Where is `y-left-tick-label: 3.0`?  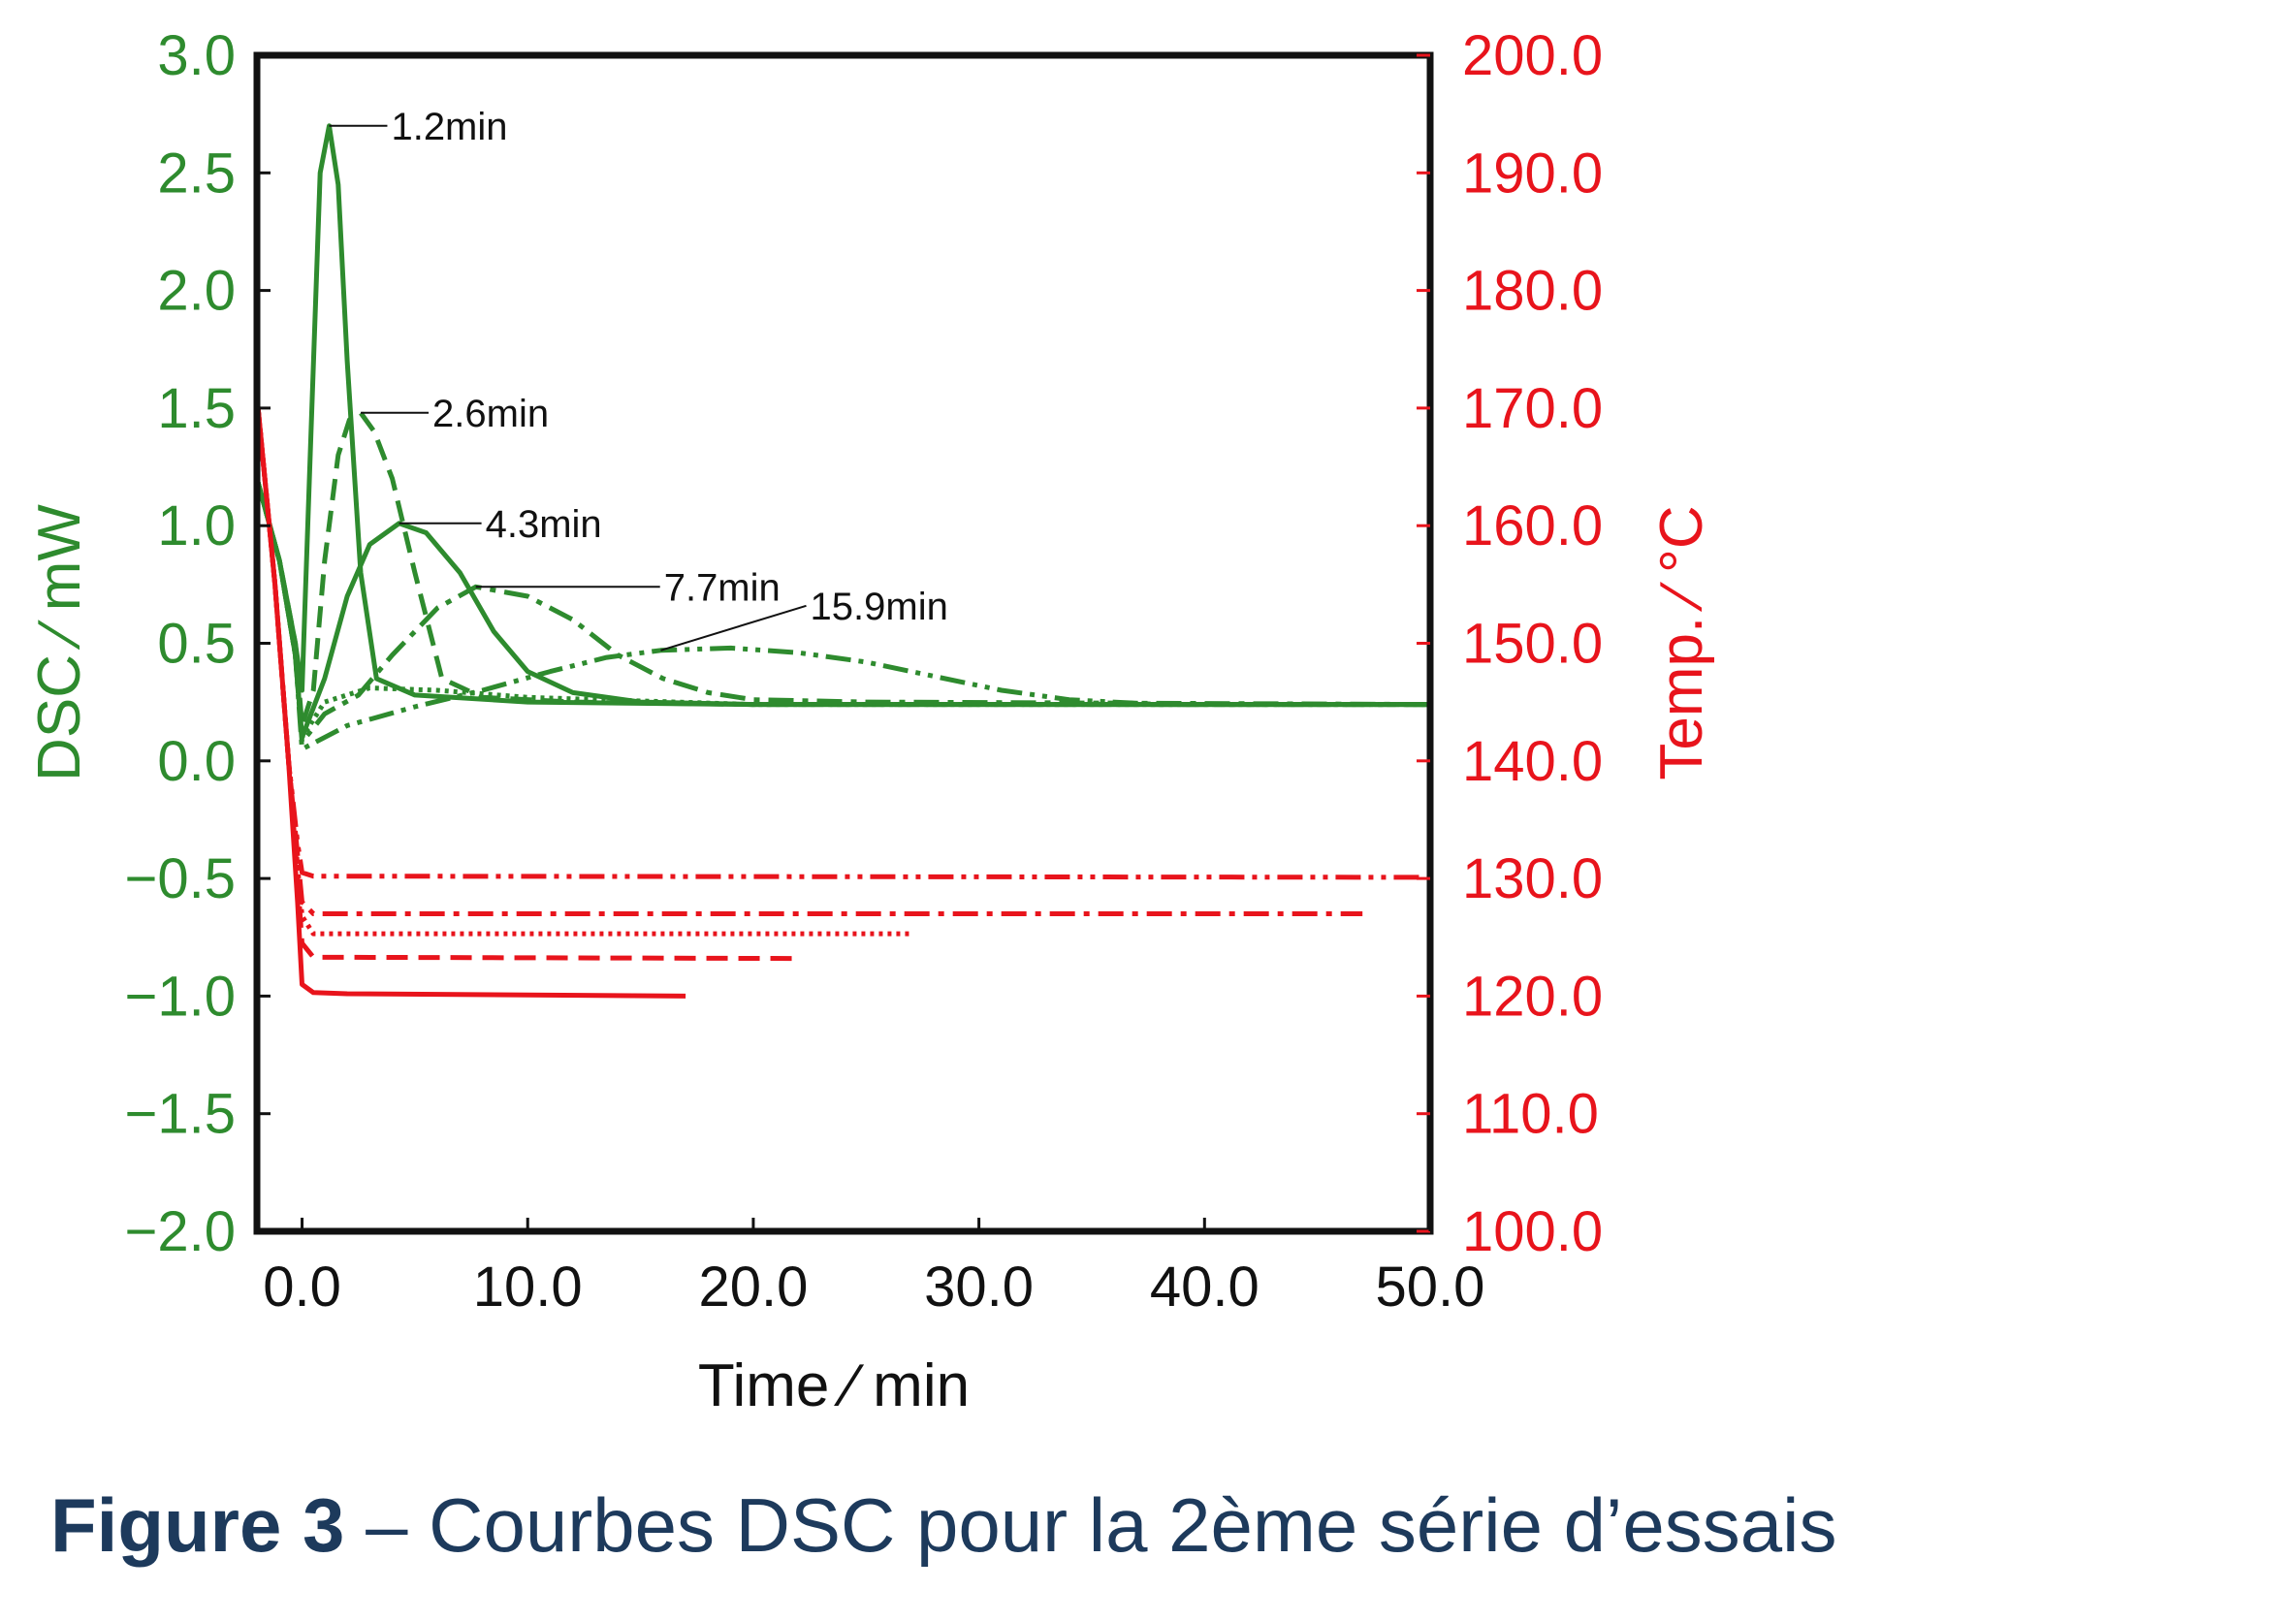 y-left-tick-label: 3.0 is located at coordinates (196, 55).